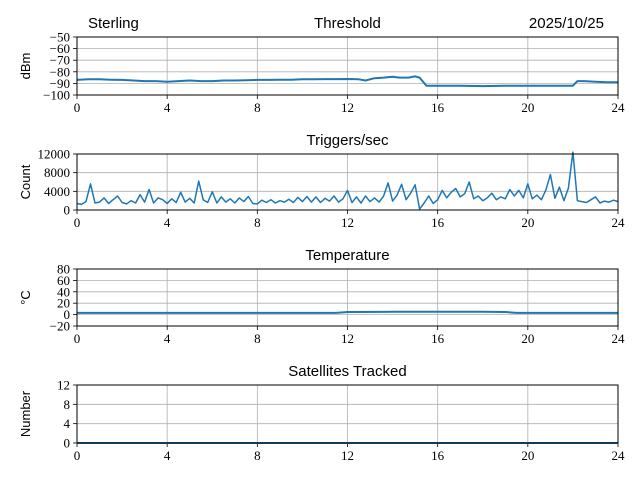 This screenshot has width=640, height=480. Describe the element at coordinates (57, 191) in the screenshot. I see `y-tick-label: 4000` at that location.